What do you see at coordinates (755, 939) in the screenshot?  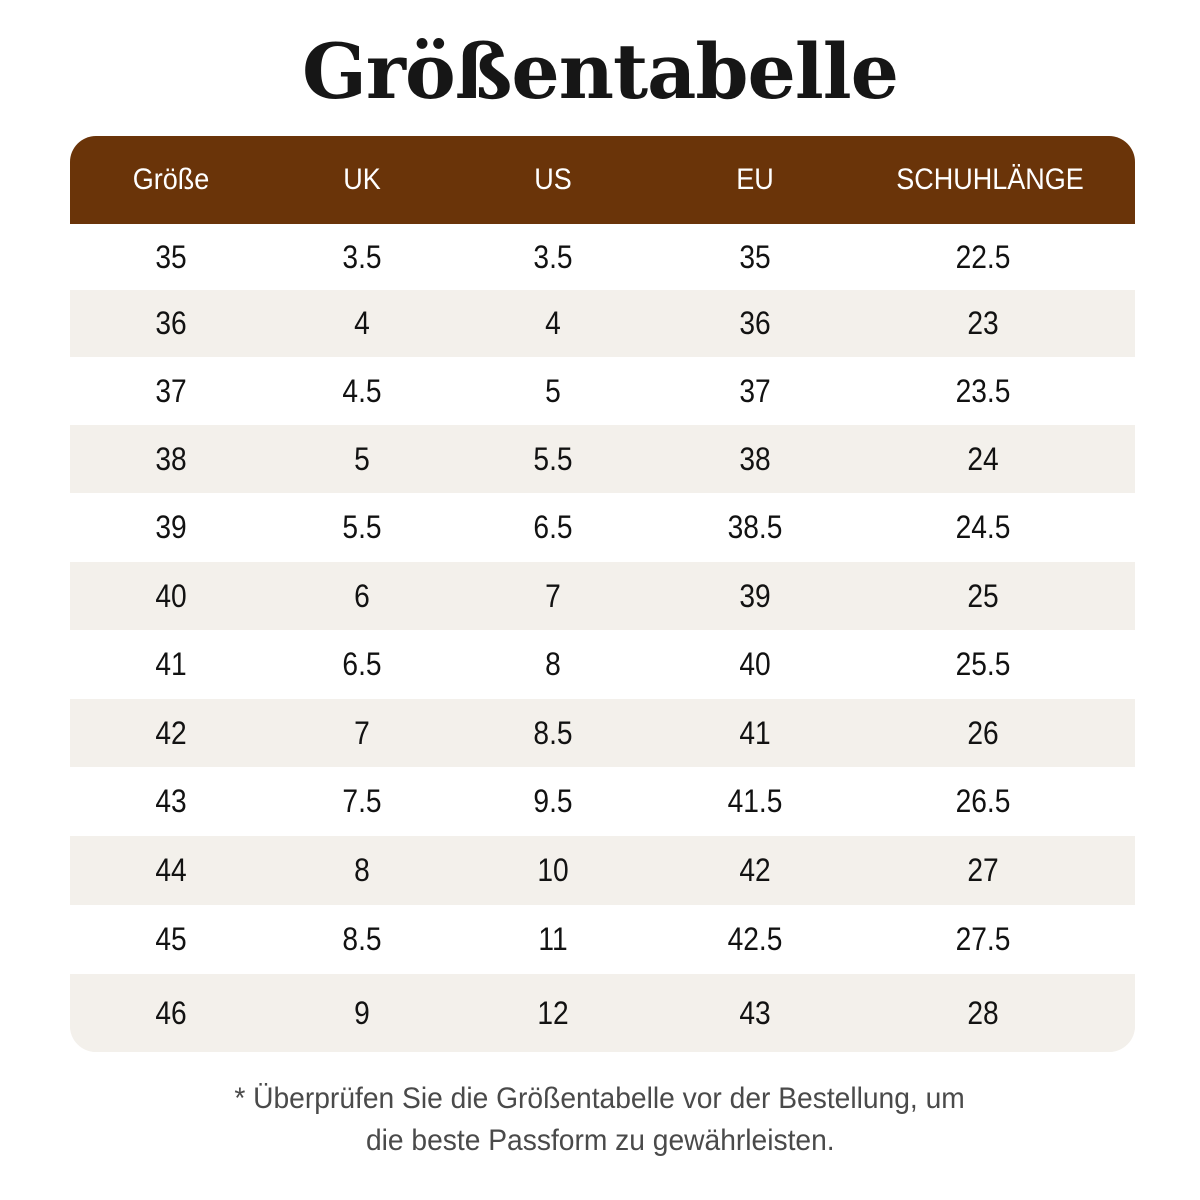 I see `cell-eu: 42.5` at bounding box center [755, 939].